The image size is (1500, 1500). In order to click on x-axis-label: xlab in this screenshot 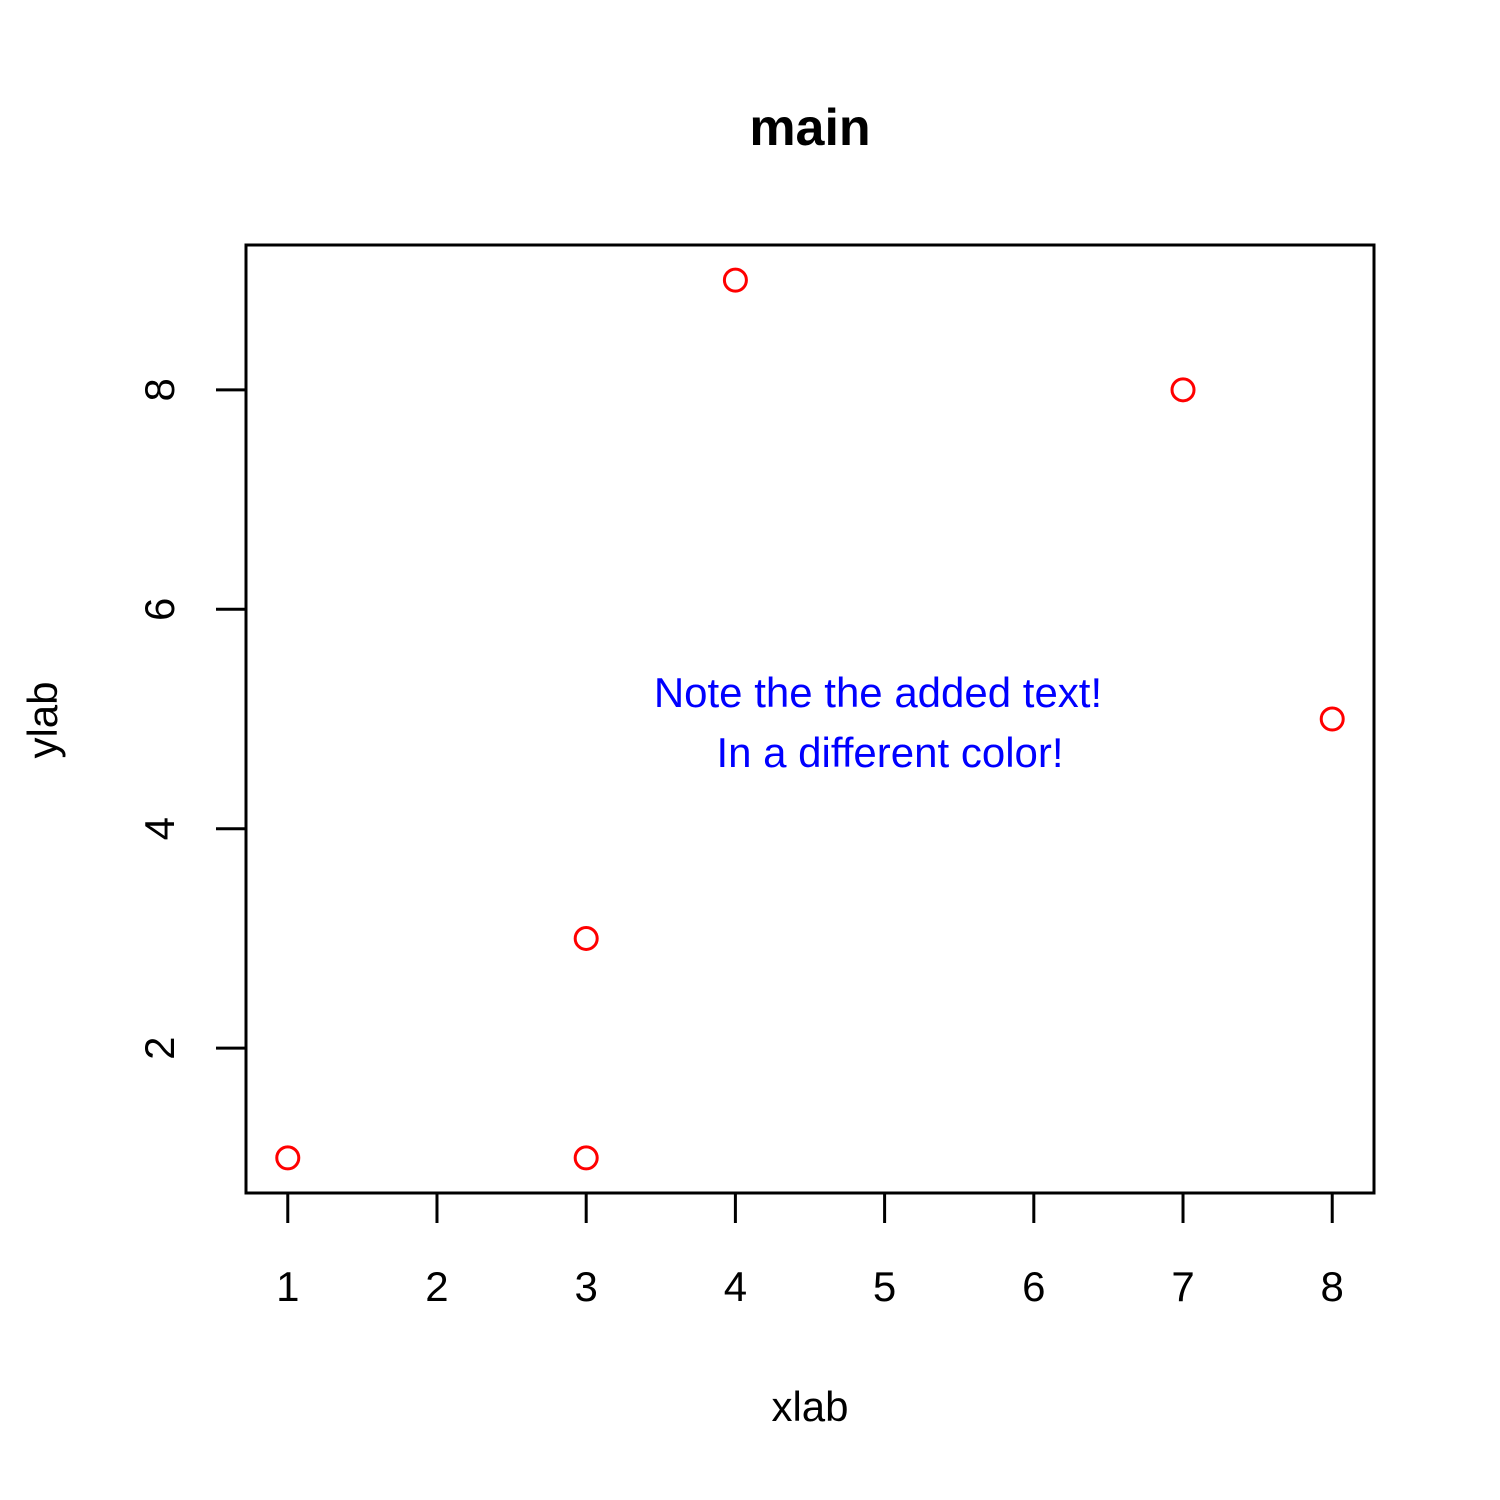, I will do `click(809, 1406)`.